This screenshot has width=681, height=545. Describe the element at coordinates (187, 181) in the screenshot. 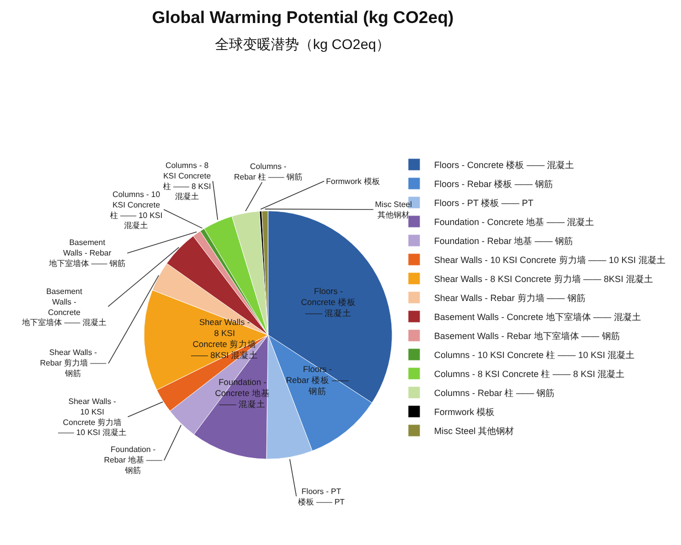

I see `slice-label: Columns - 8 KSI Concrete 柱 —— 8 KSI 混凝土` at that location.